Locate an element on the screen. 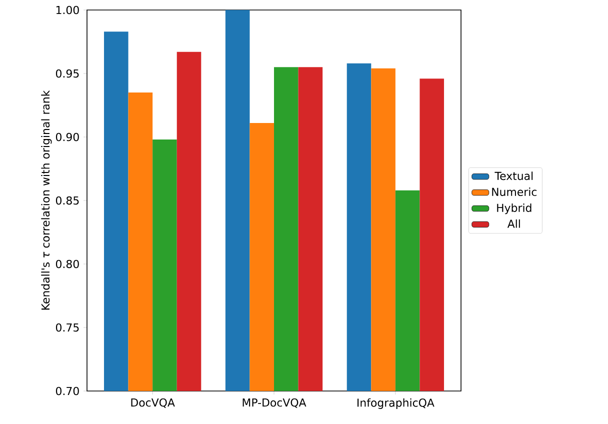 The image size is (608, 424). legend-label: Hybrid is located at coordinates (514, 208).